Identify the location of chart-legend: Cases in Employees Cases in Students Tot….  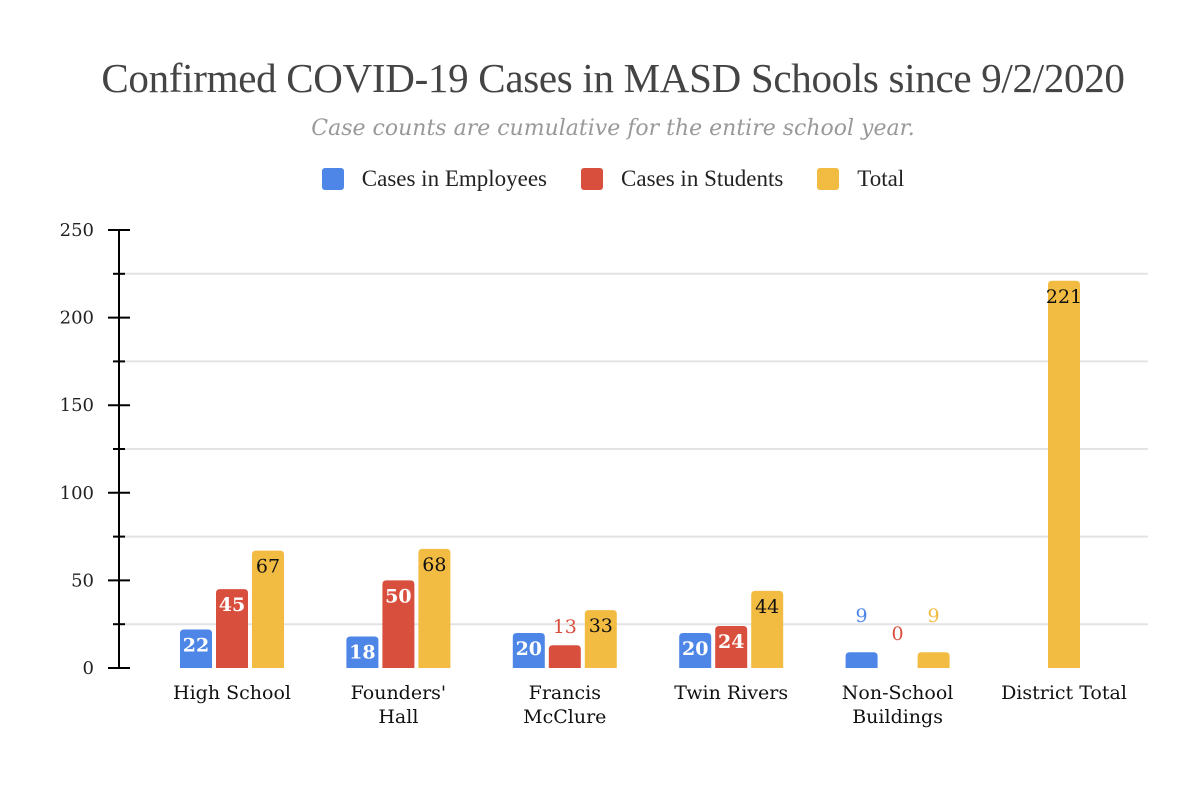
(597, 179).